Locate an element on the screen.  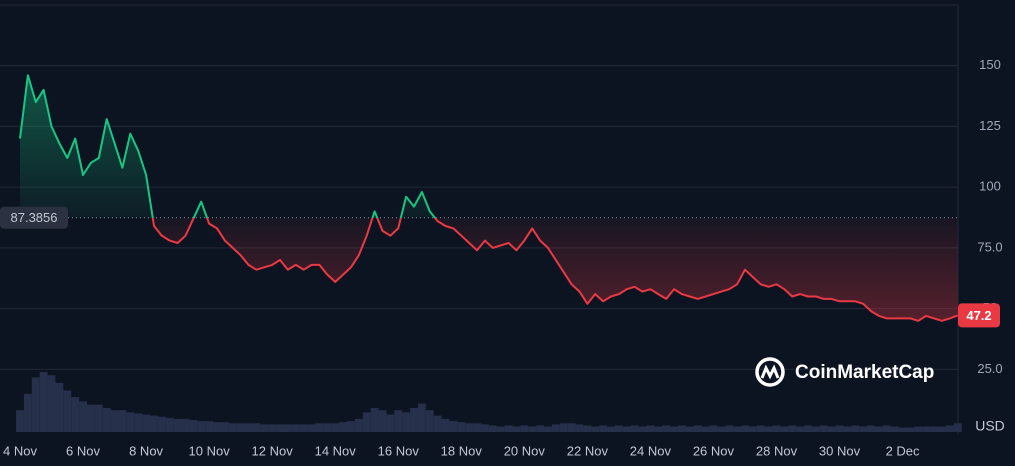
watermark-logo-mark is located at coordinates (770, 372).